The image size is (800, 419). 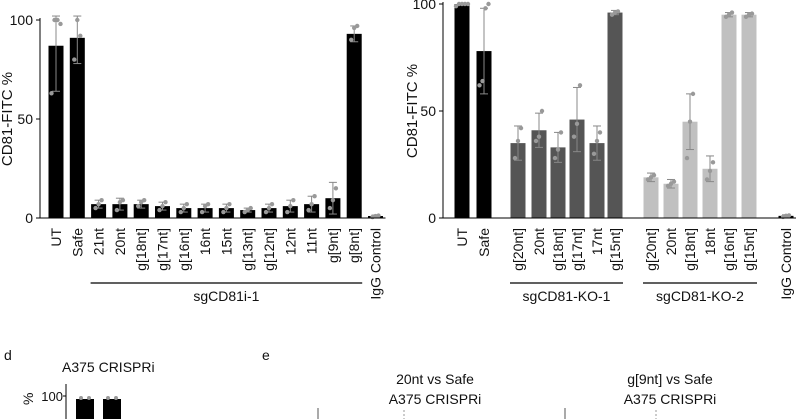 What do you see at coordinates (226, 296) in the screenshot?
I see `group-label: sgCD81i-1` at bounding box center [226, 296].